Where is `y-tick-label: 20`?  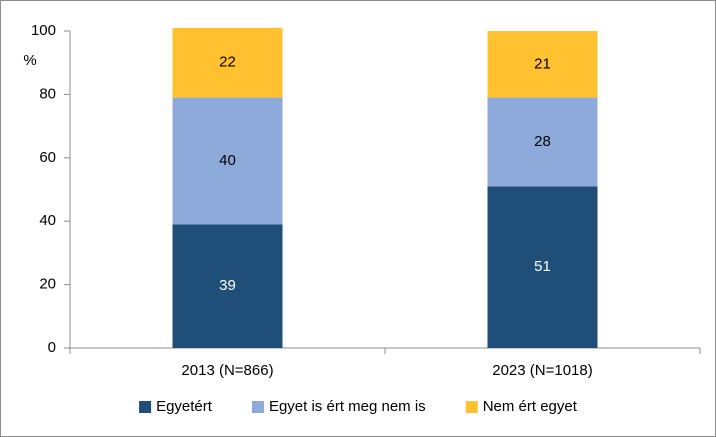
y-tick-label: 20 is located at coordinates (47, 284).